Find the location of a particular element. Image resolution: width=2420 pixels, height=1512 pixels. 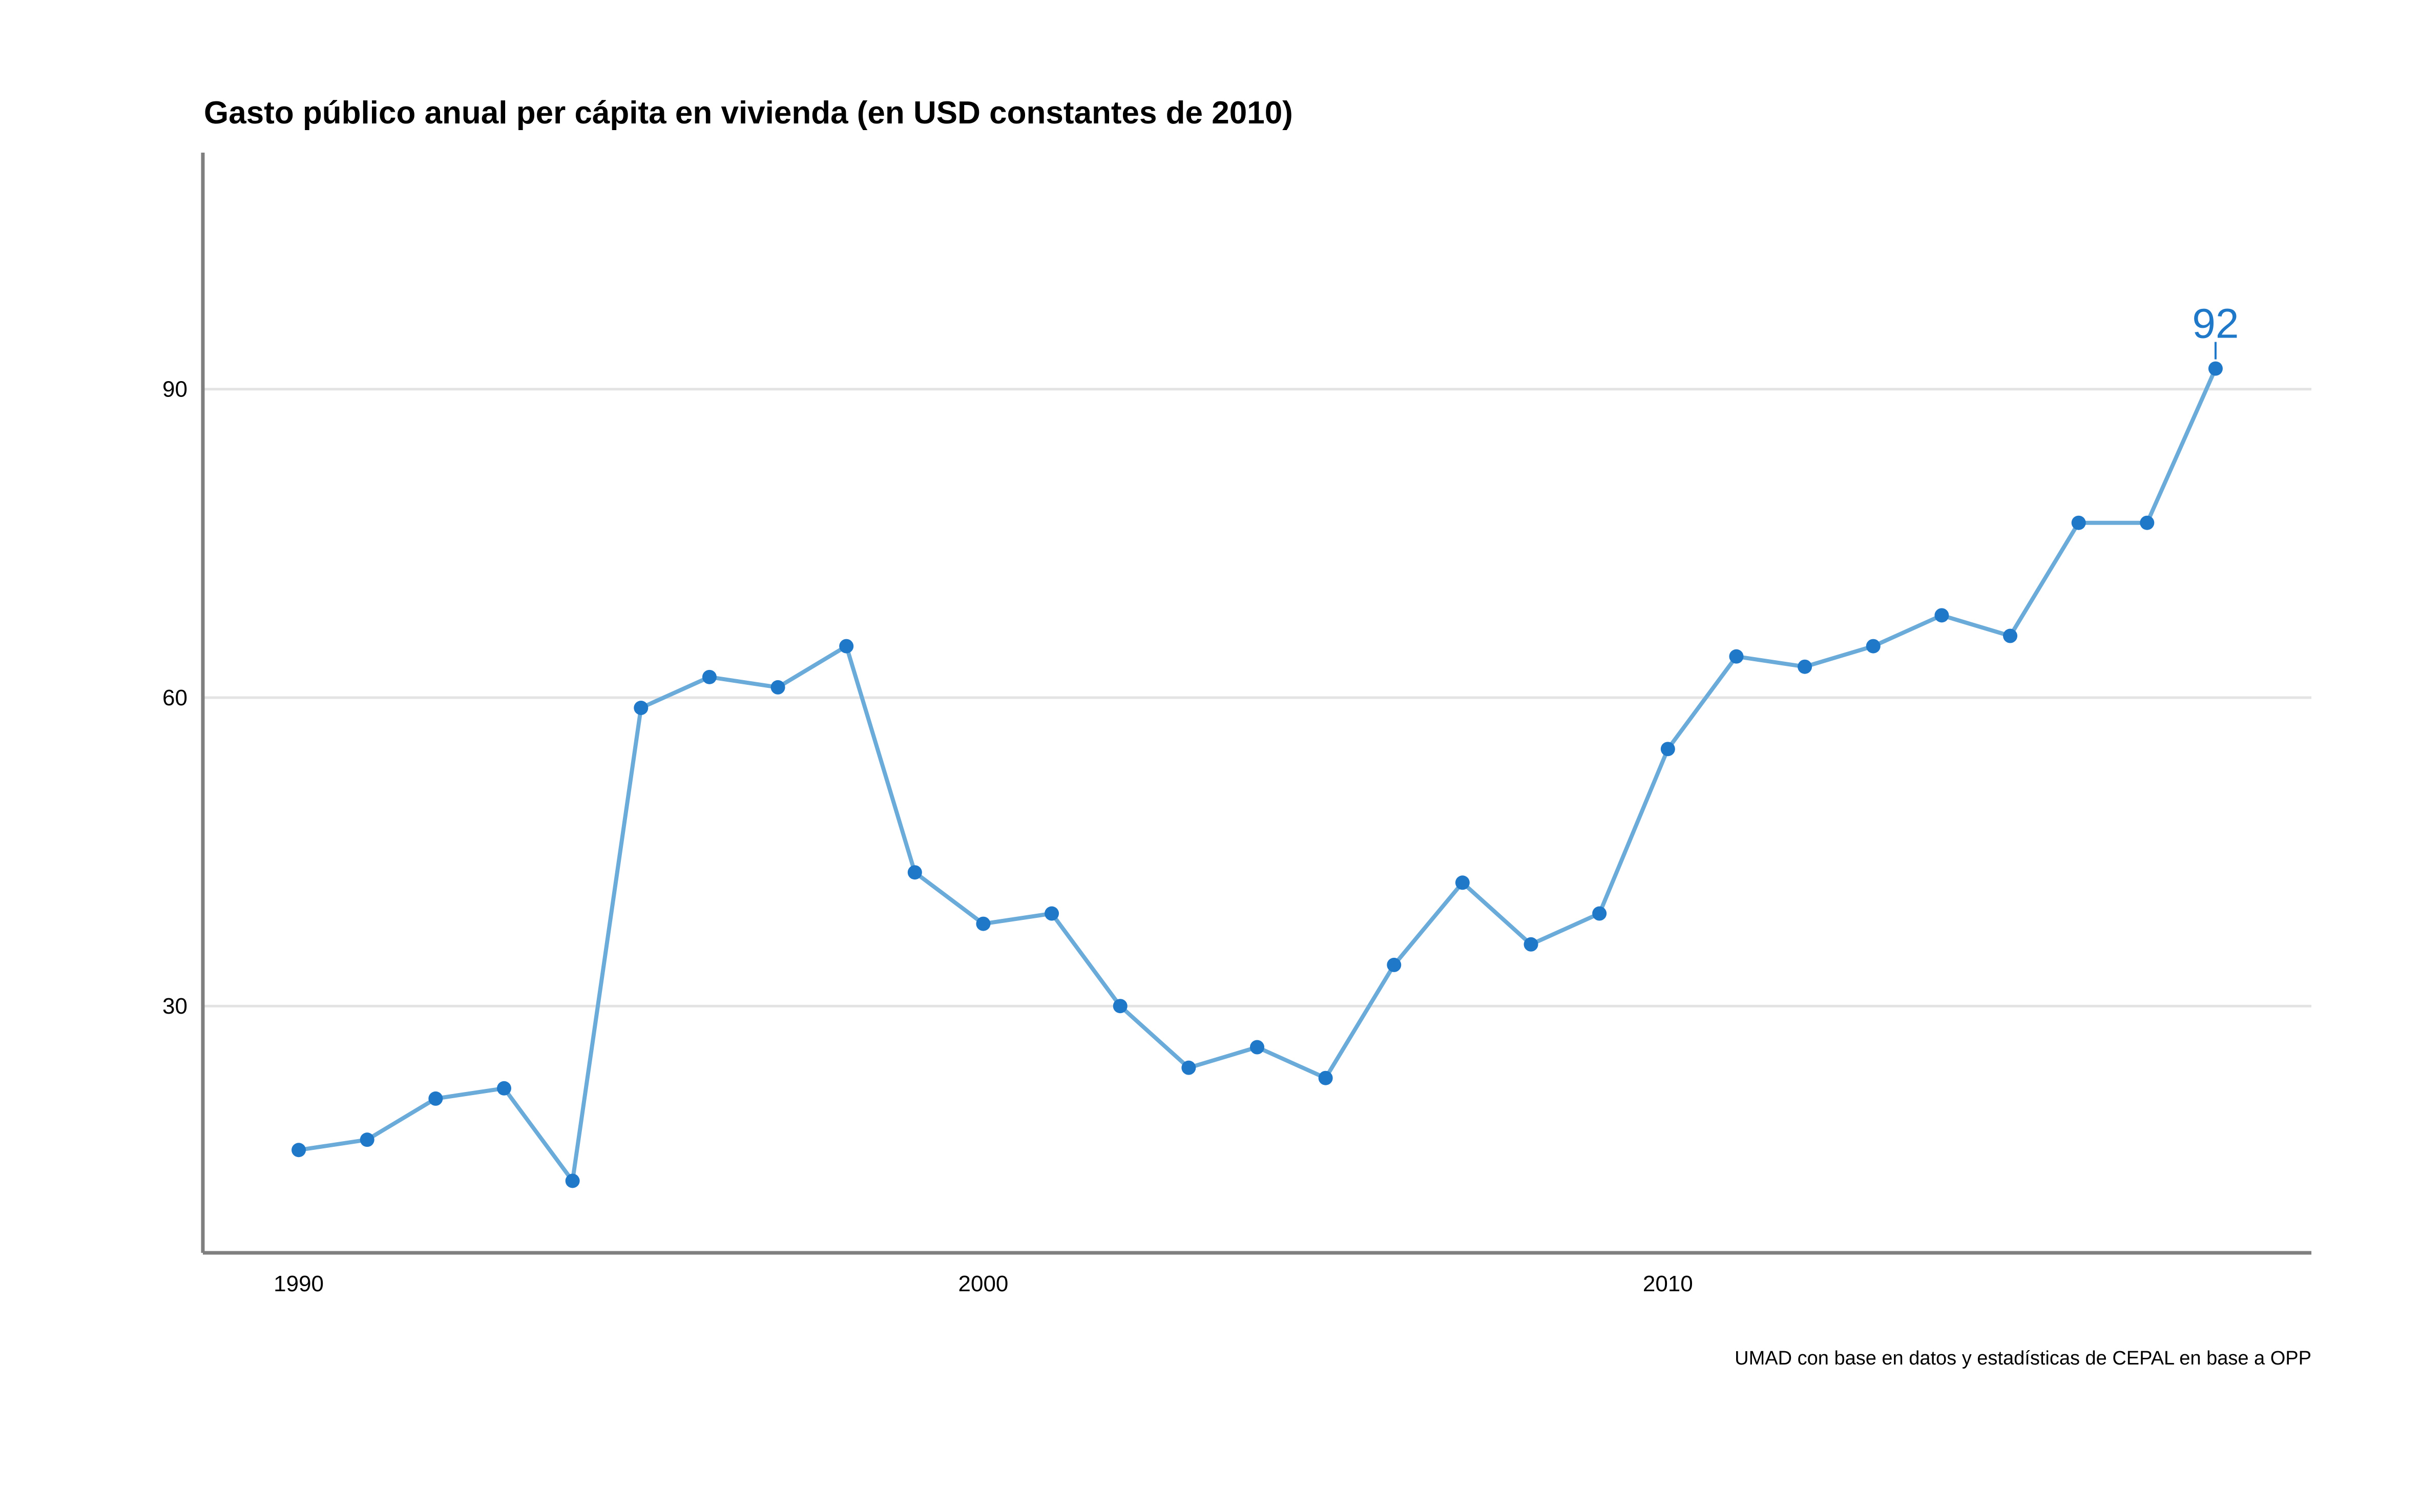

data-point-2011 is located at coordinates (1736, 656).